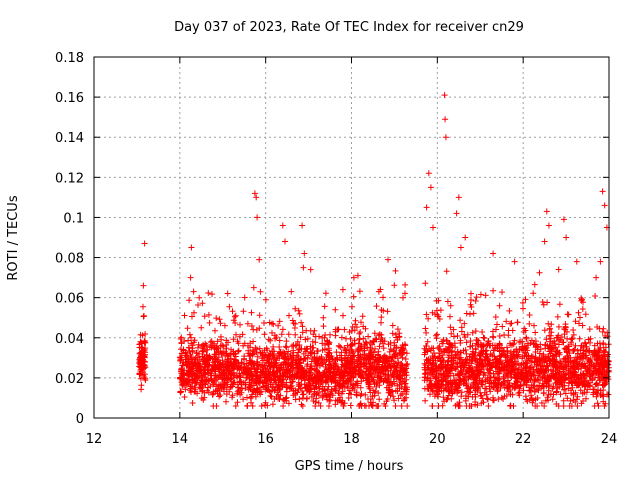 Image resolution: width=640 pixels, height=480 pixels. I want to click on y-tick-label: 0.08, so click(69, 259).